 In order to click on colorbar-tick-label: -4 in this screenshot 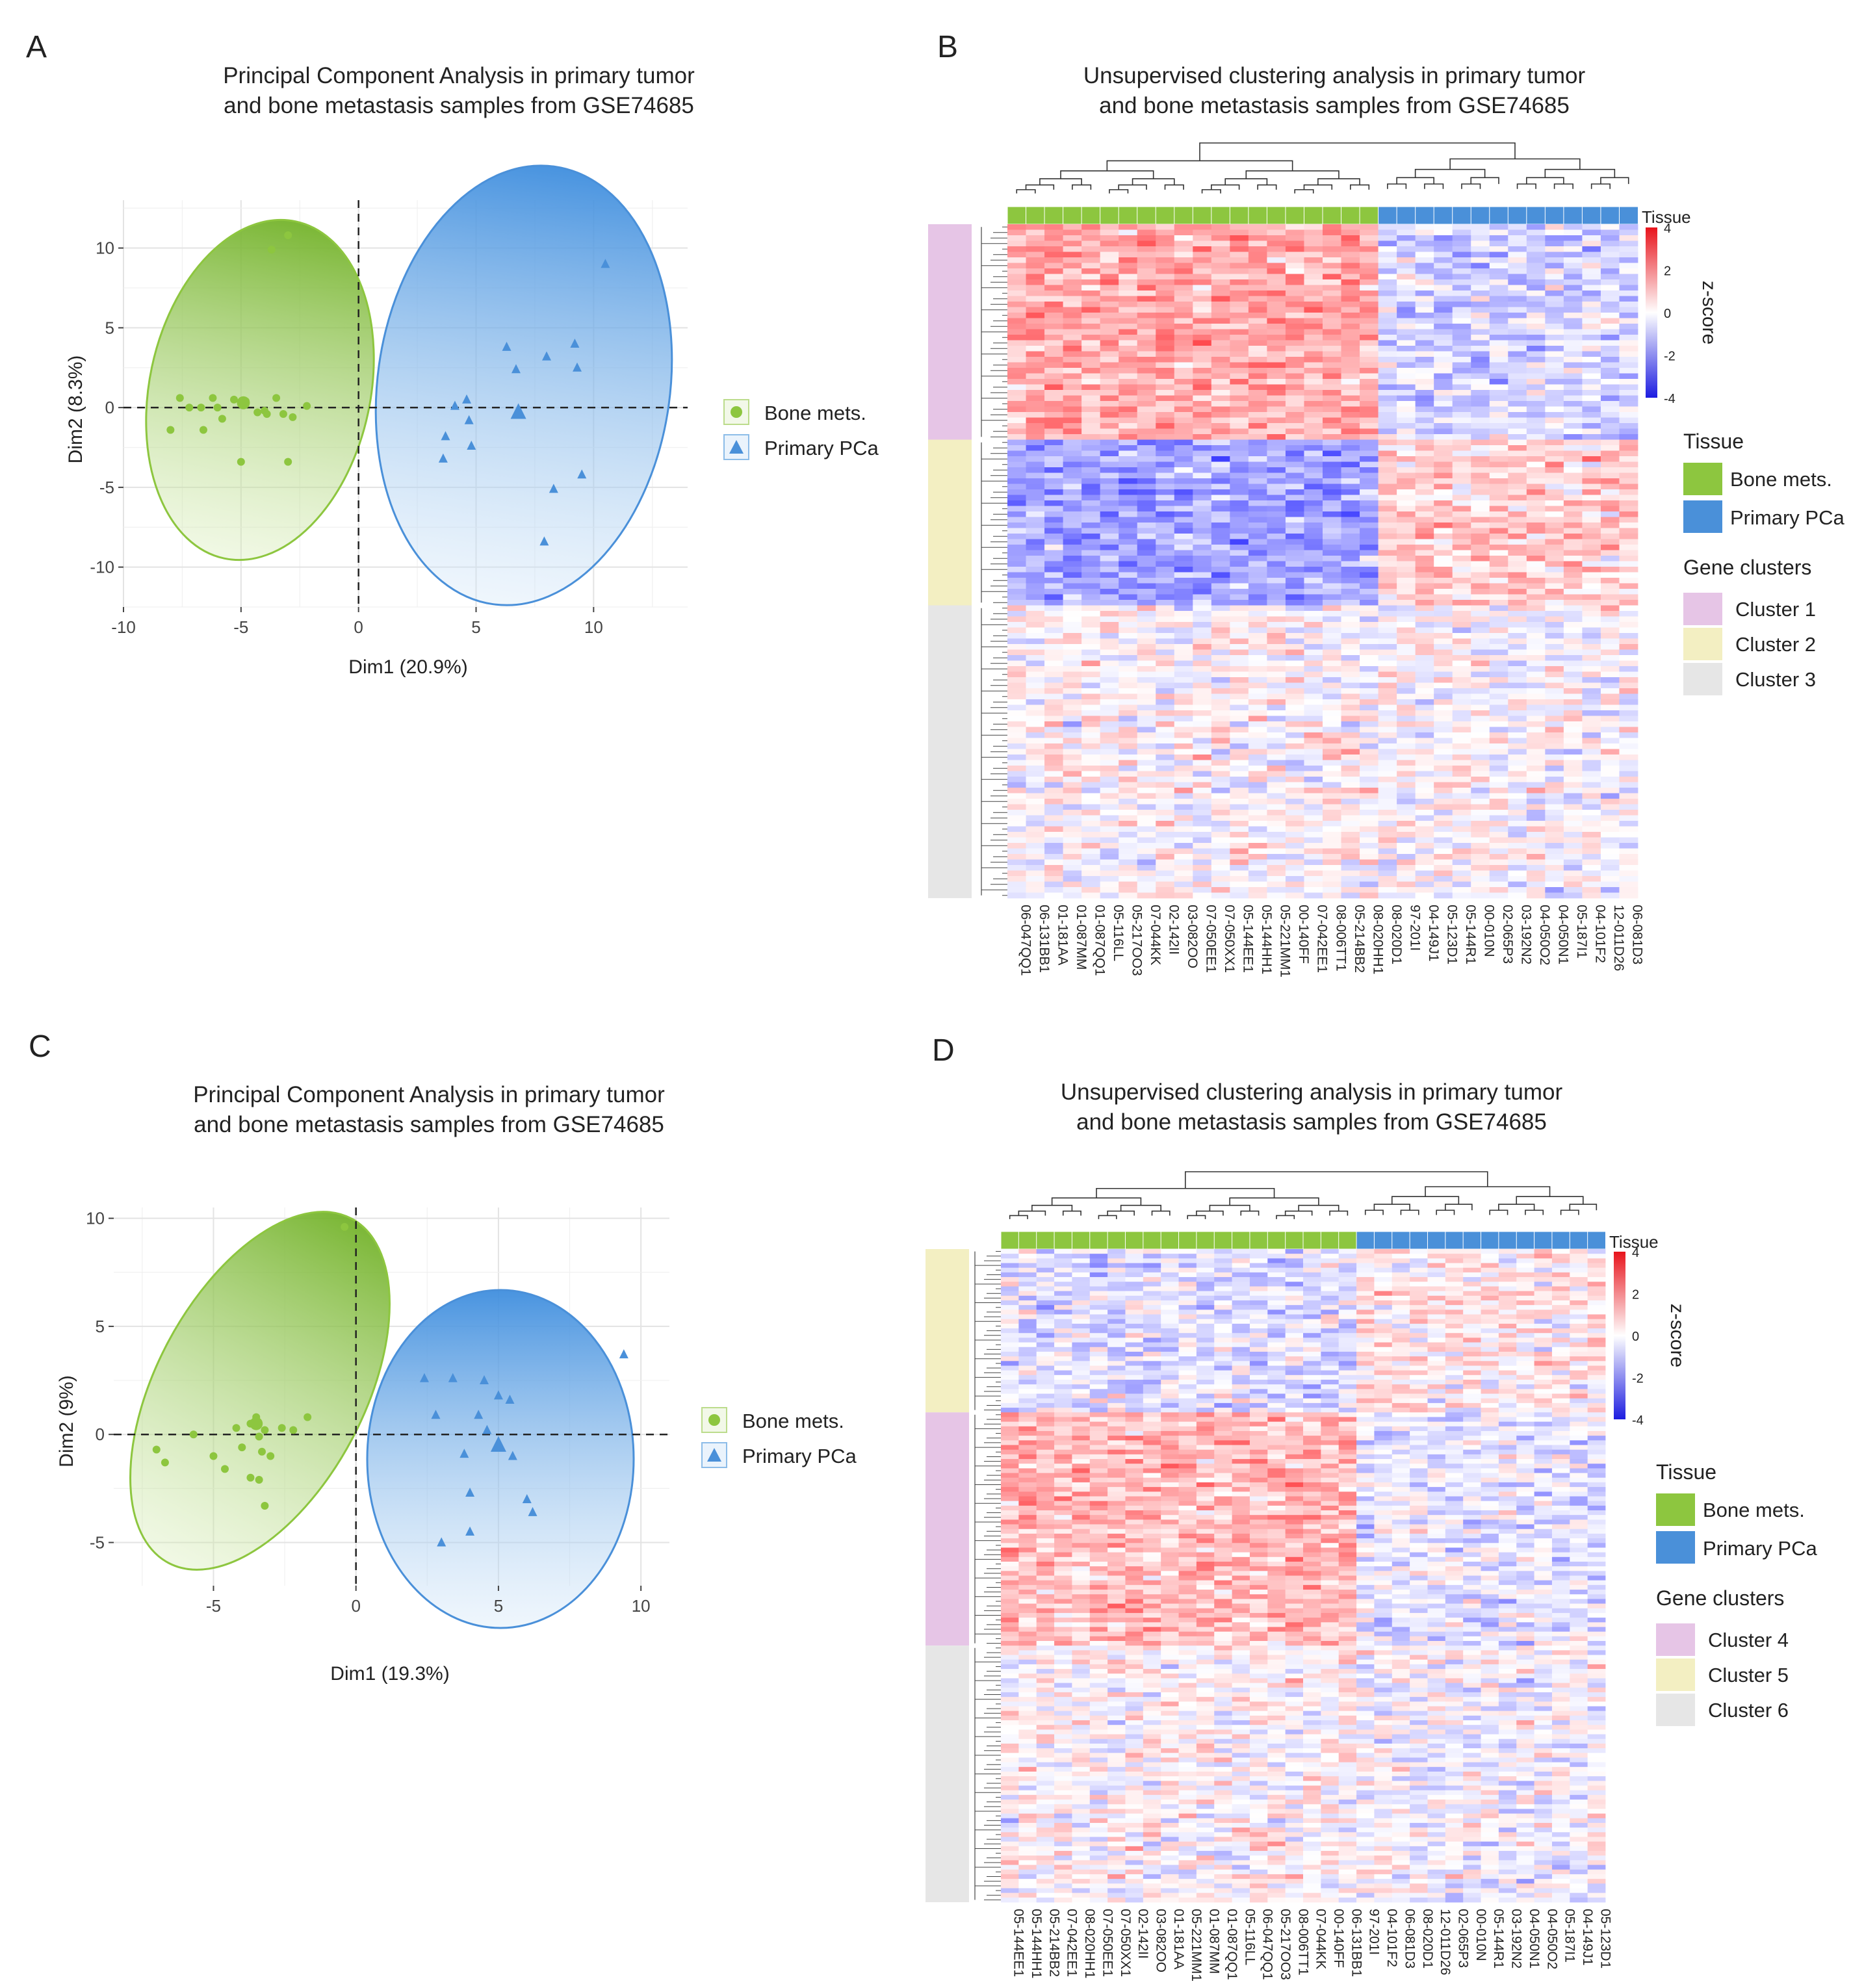, I will do `click(1670, 399)`.